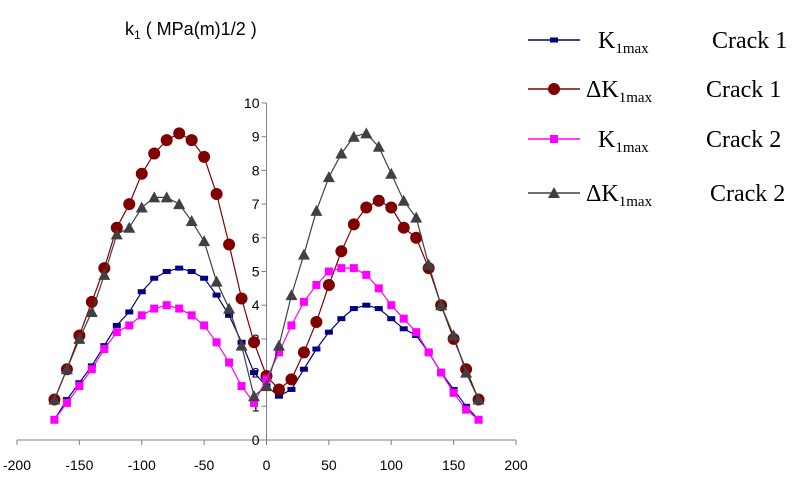 The image size is (807, 486). What do you see at coordinates (454, 465) in the screenshot?
I see `x-tick-label: 150` at bounding box center [454, 465].